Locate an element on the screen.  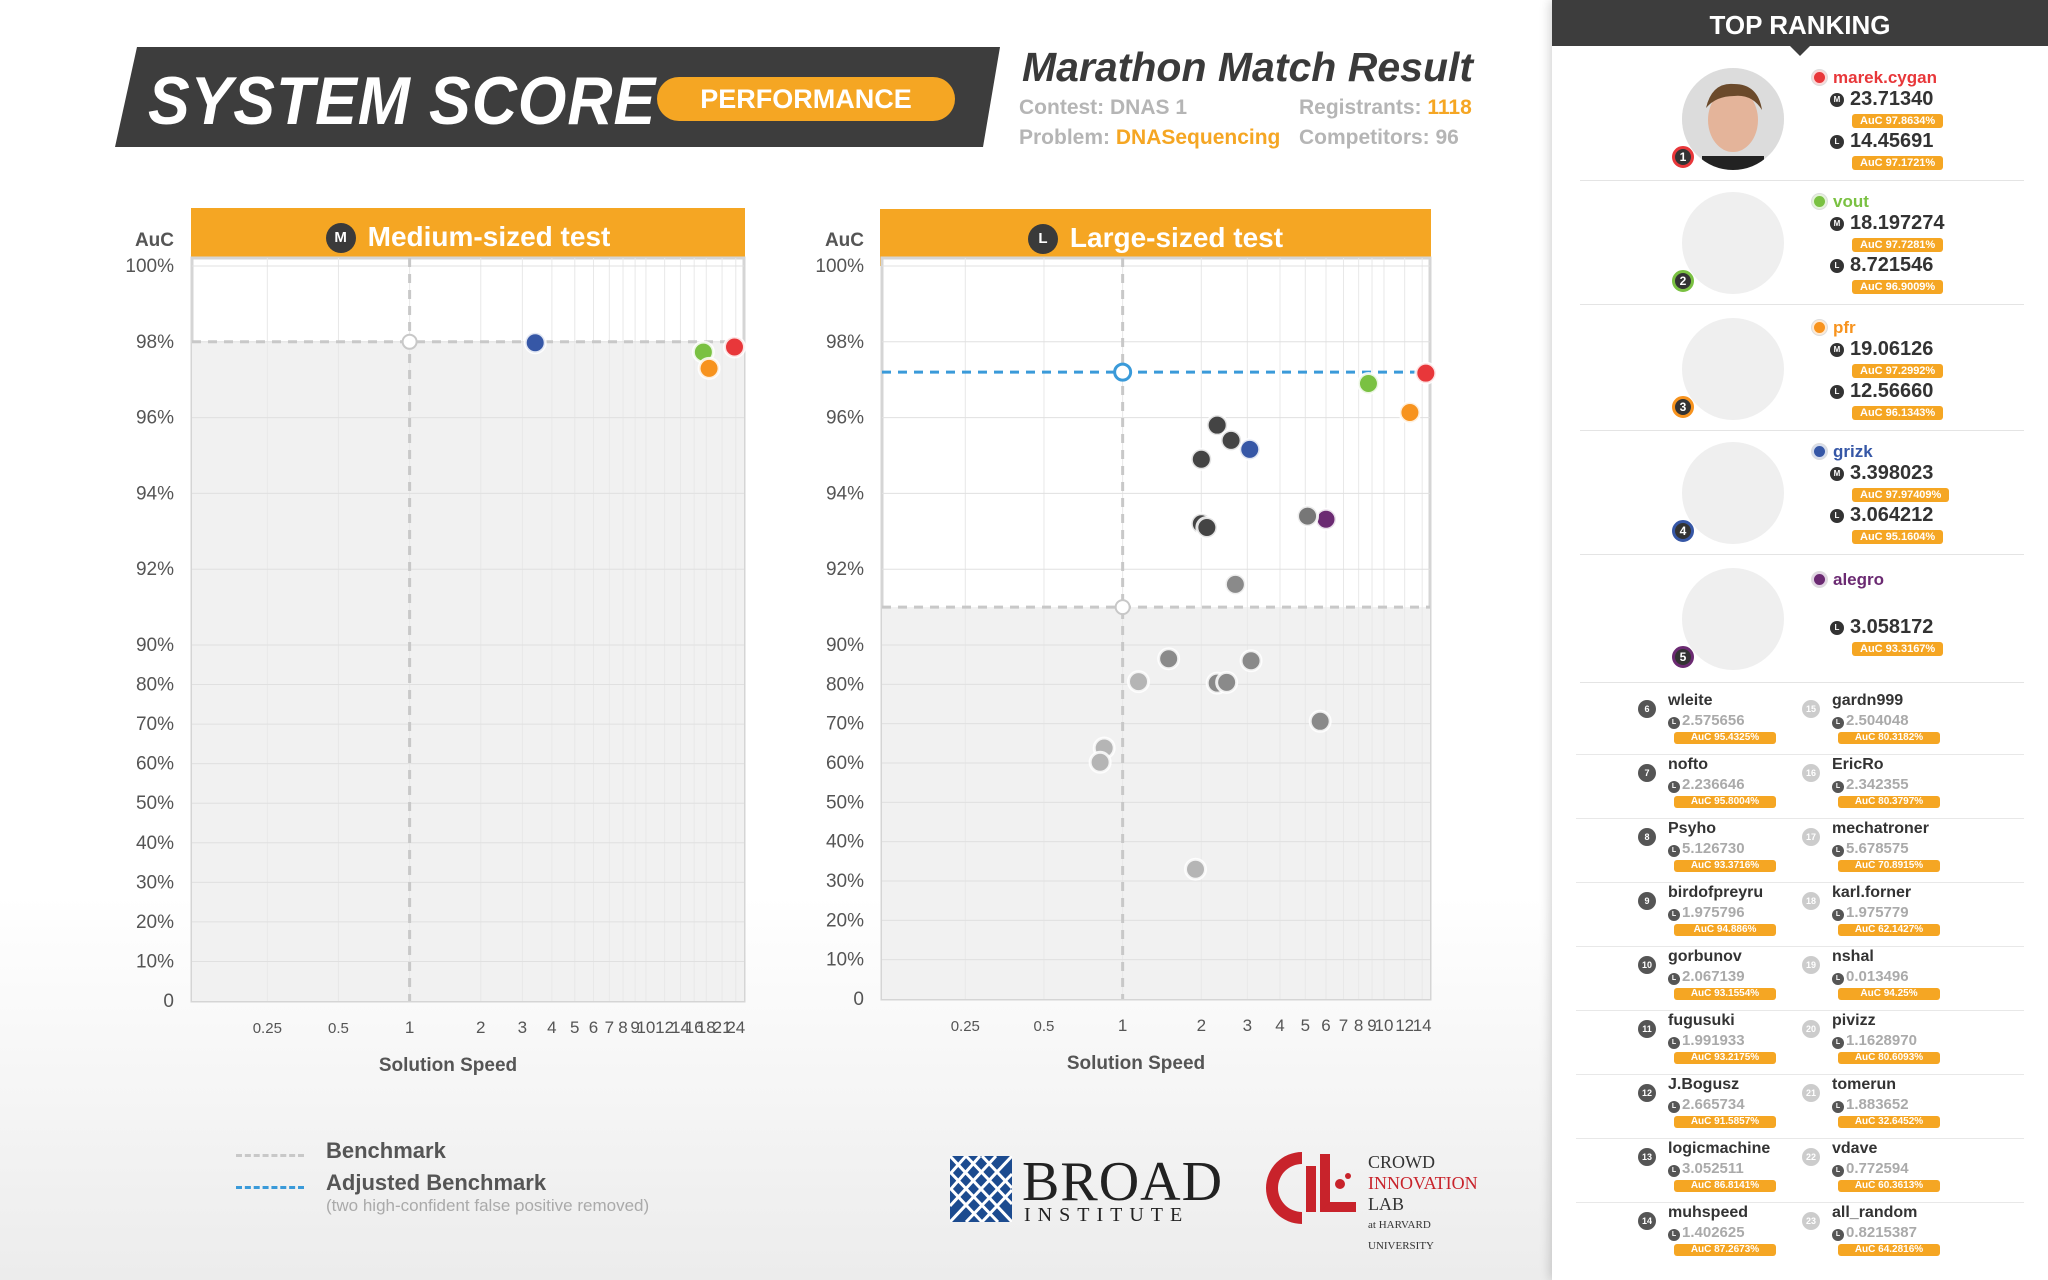
x-tick-label: 2 is located at coordinates (1201, 1025).